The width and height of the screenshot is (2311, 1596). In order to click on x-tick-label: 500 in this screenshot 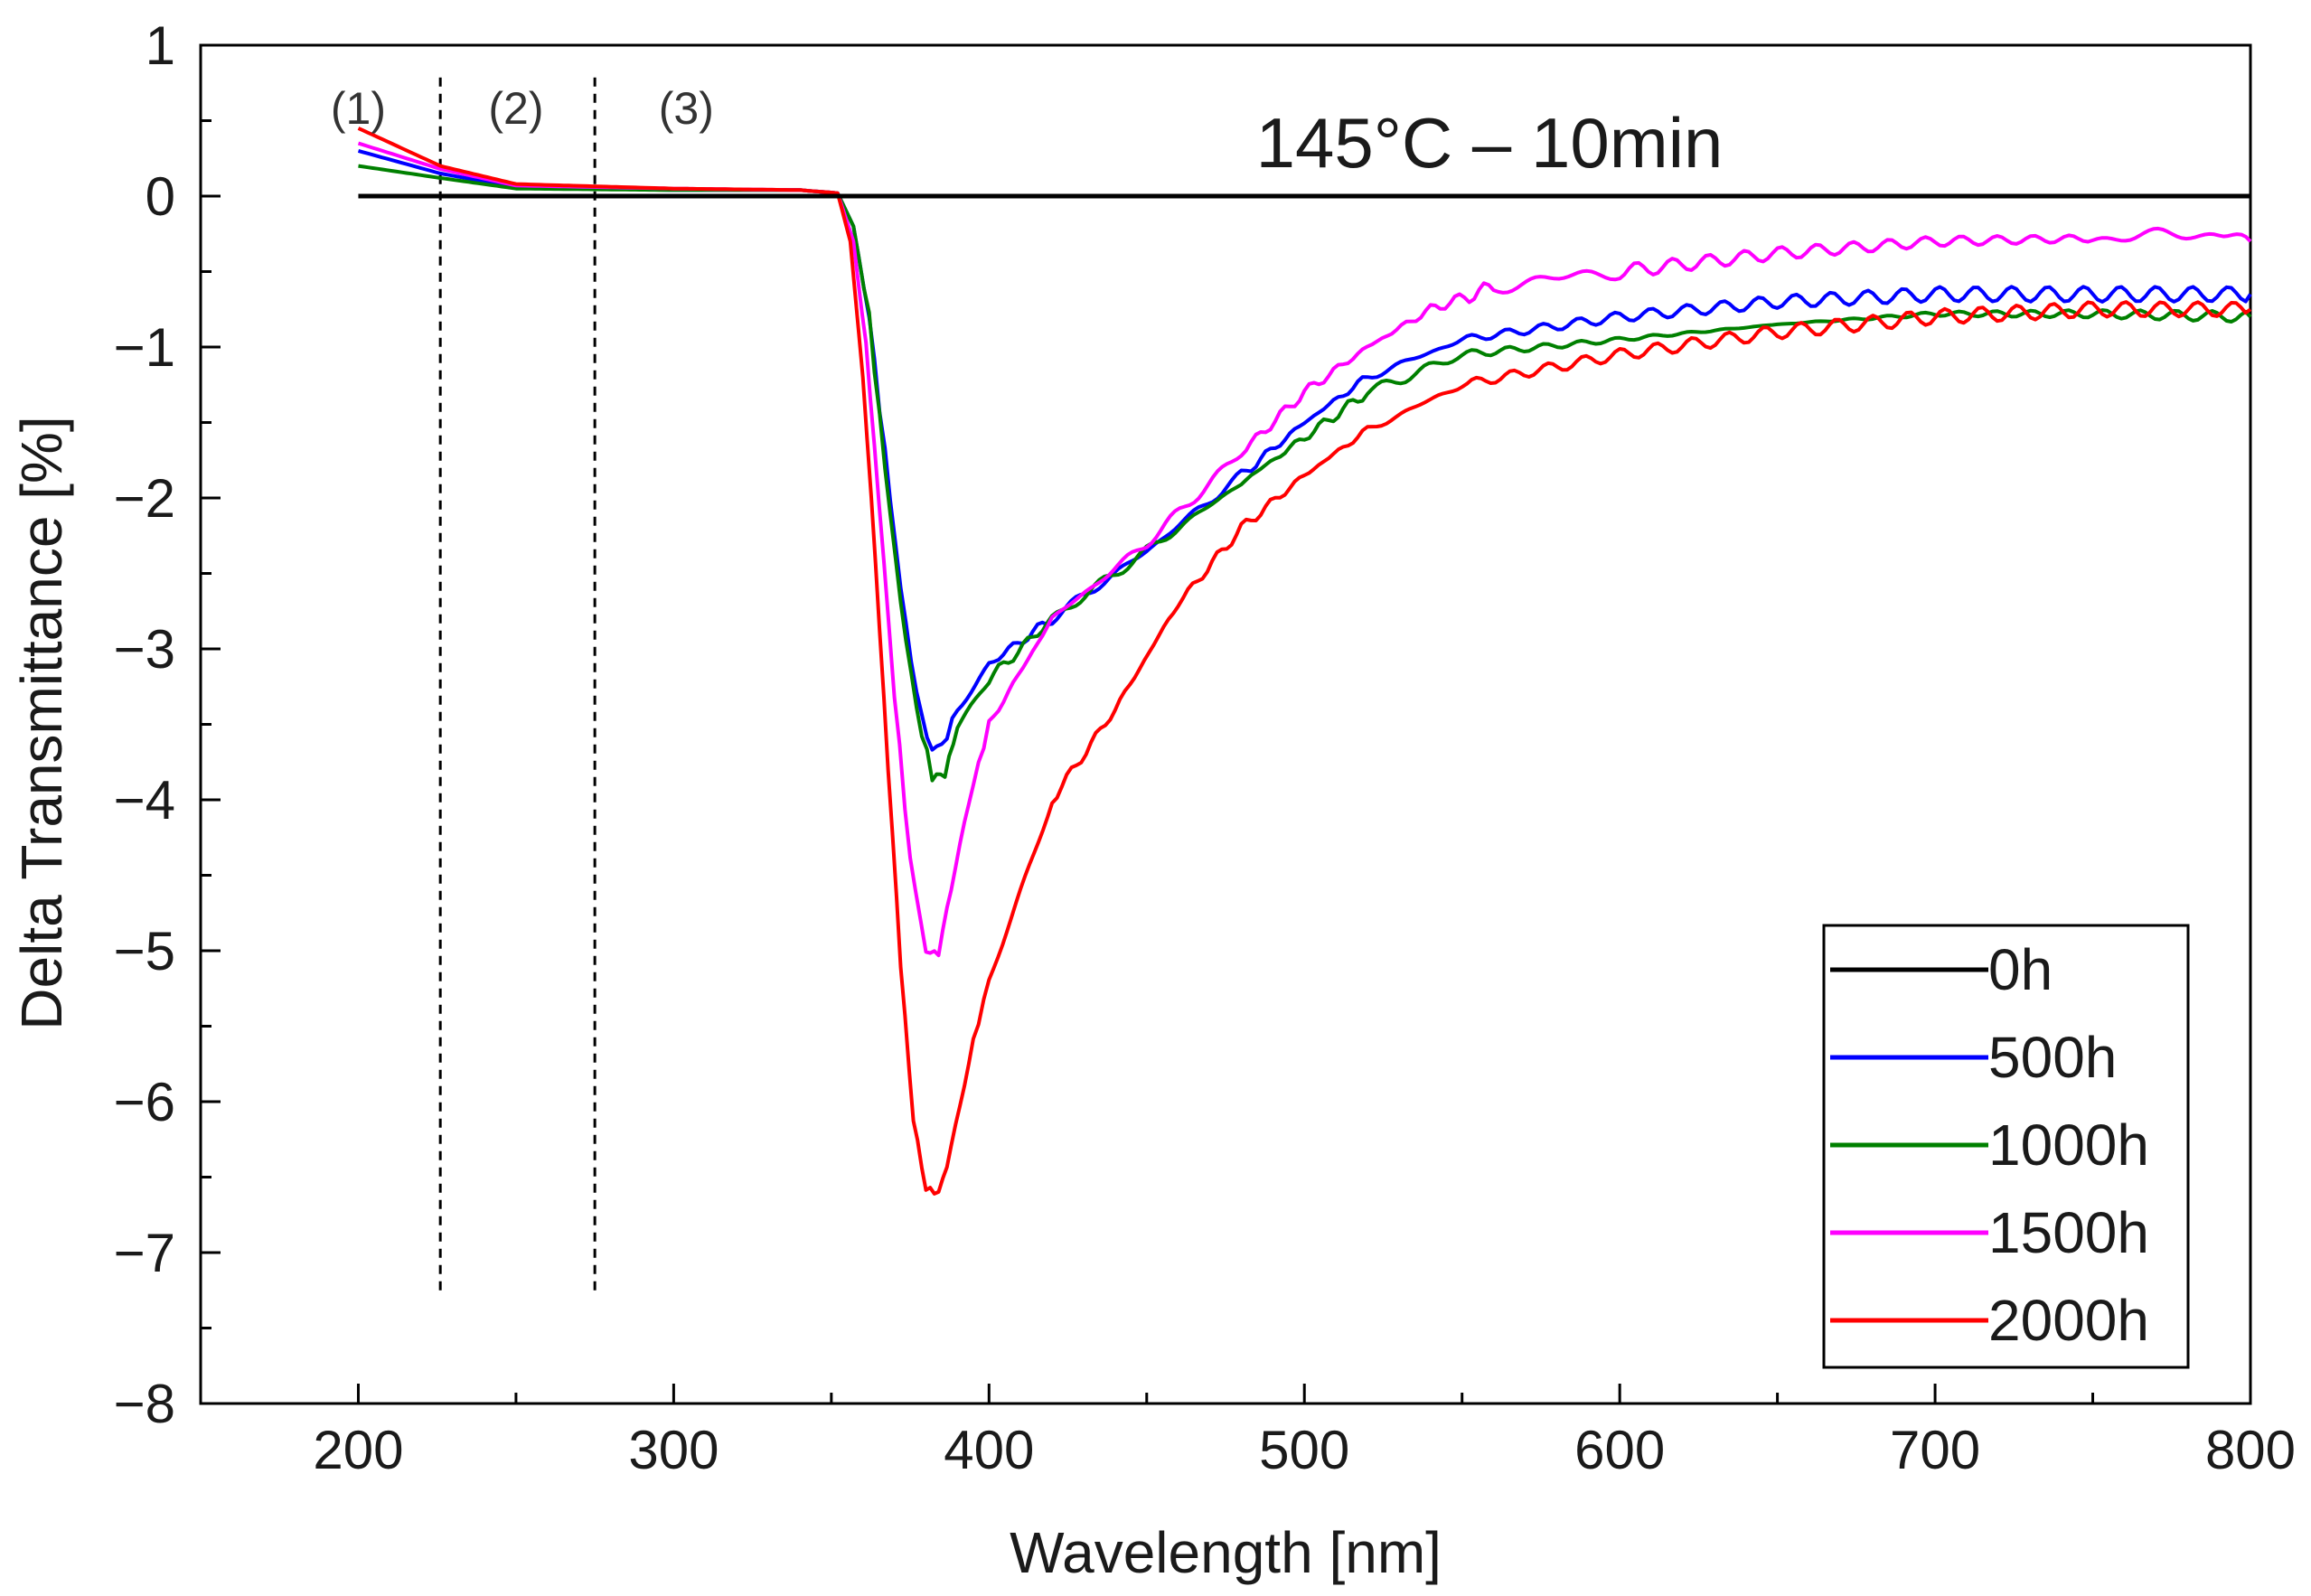, I will do `click(1304, 1450)`.